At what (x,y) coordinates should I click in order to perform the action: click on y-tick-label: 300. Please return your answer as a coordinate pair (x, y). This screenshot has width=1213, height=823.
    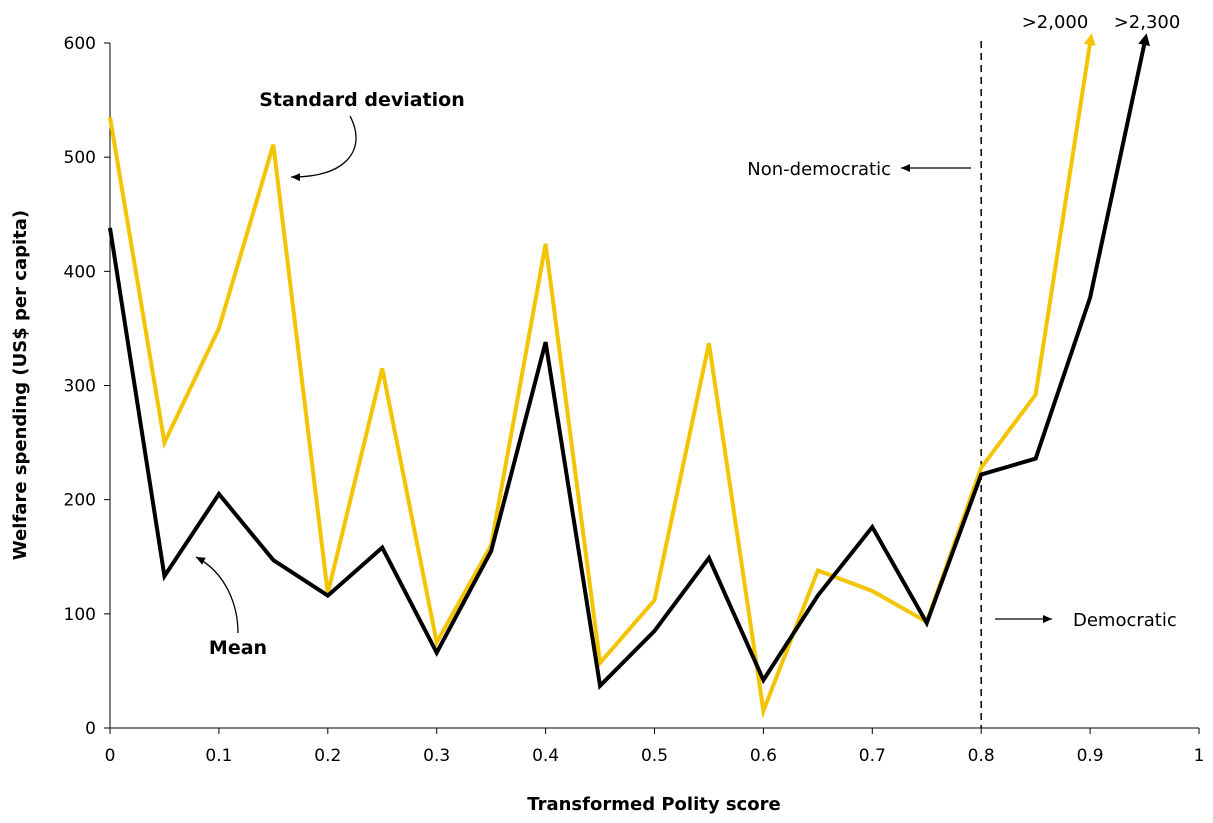
    Looking at the image, I should click on (80, 387).